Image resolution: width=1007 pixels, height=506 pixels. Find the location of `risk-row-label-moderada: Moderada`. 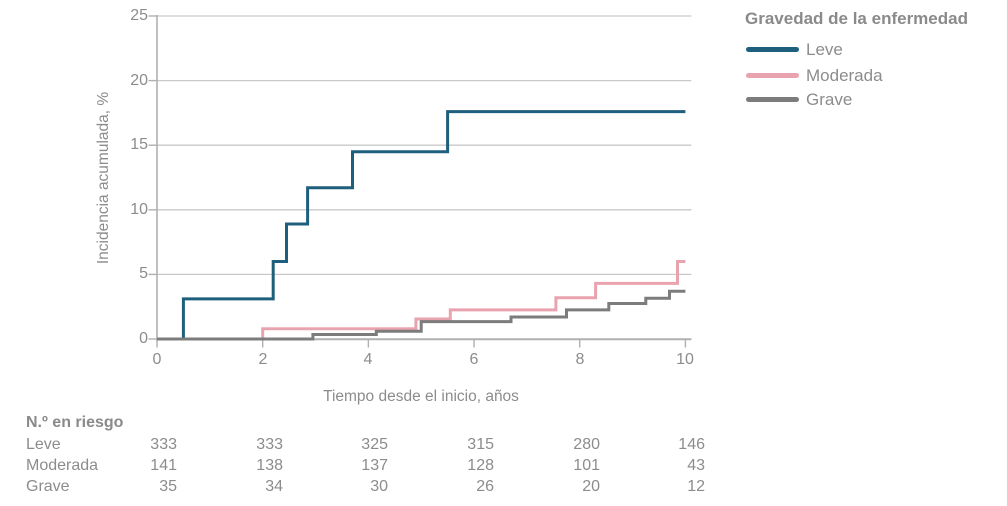

risk-row-label-moderada: Moderada is located at coordinates (62, 465).